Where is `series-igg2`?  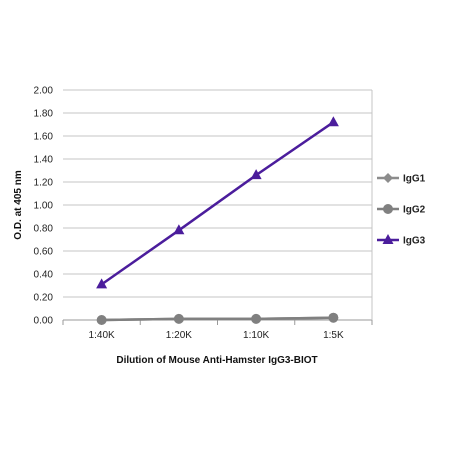 series-igg2 is located at coordinates (217, 318).